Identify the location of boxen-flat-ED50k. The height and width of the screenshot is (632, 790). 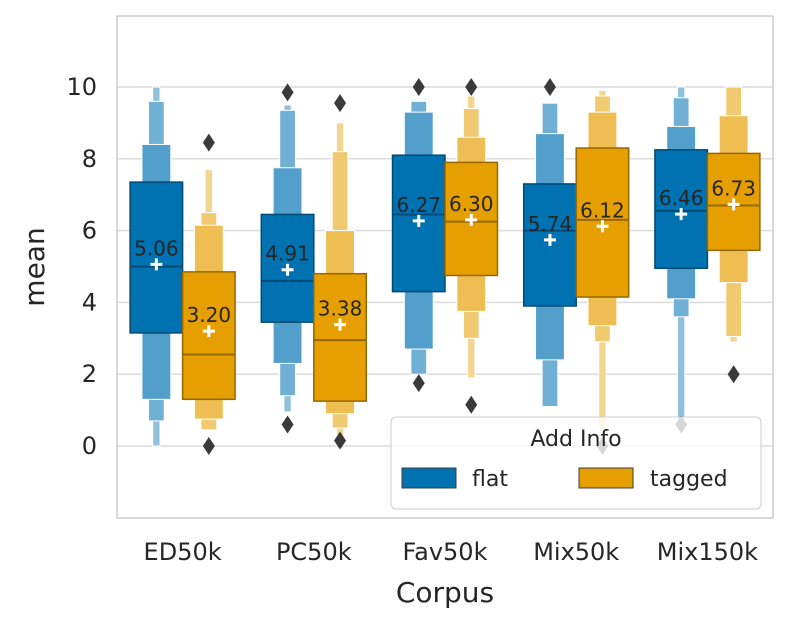
(156, 266).